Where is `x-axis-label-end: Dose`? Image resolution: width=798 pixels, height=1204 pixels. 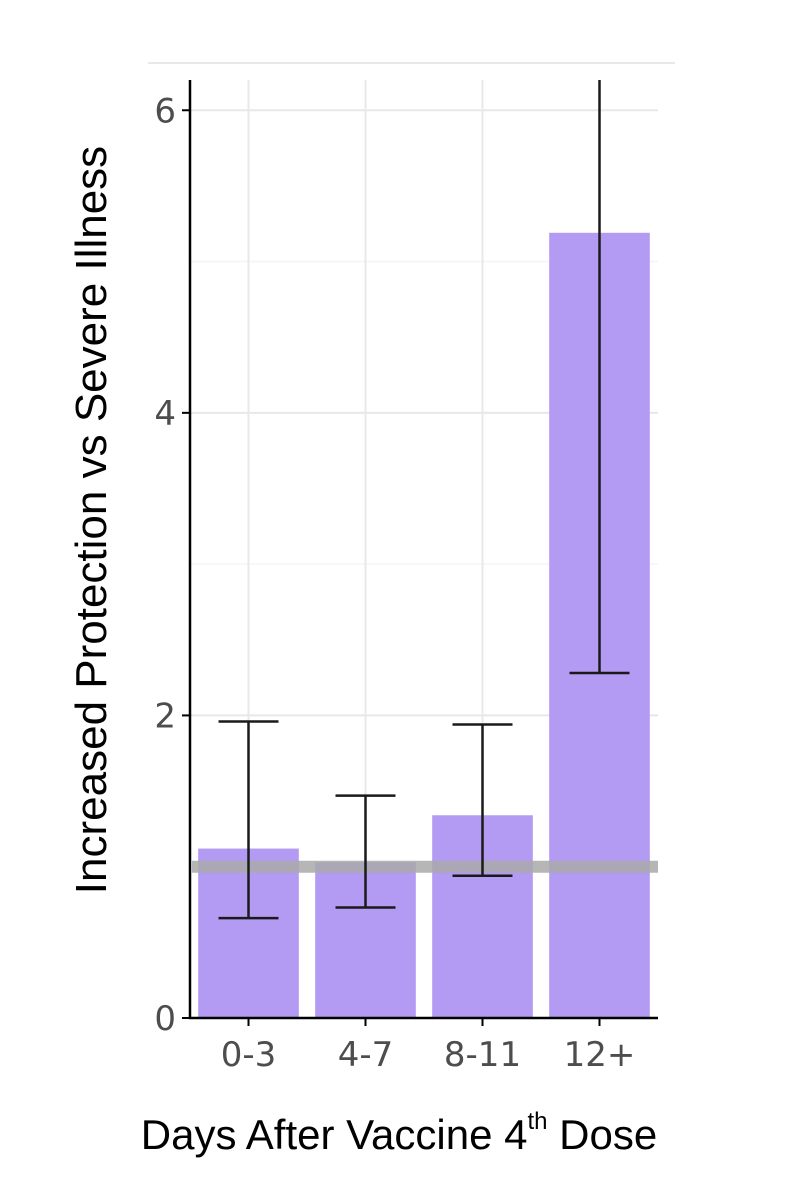
x-axis-label-end: Dose is located at coordinates (602, 1134).